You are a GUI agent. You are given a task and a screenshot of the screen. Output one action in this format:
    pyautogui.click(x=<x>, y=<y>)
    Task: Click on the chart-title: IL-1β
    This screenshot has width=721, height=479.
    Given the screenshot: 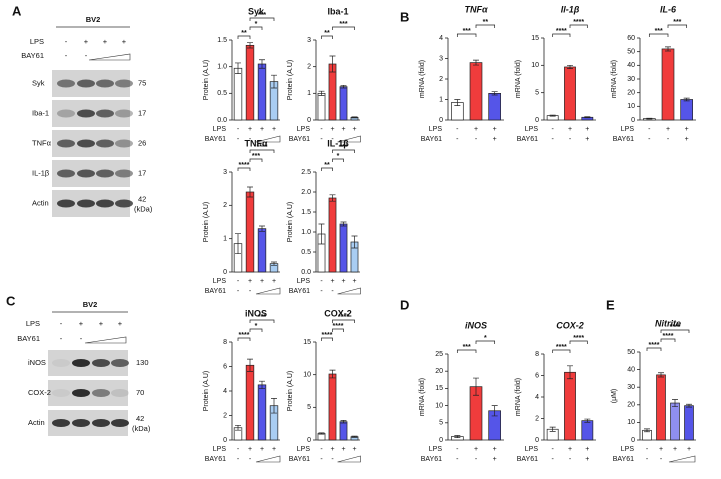 What is the action you would take?
    pyautogui.click(x=338, y=143)
    